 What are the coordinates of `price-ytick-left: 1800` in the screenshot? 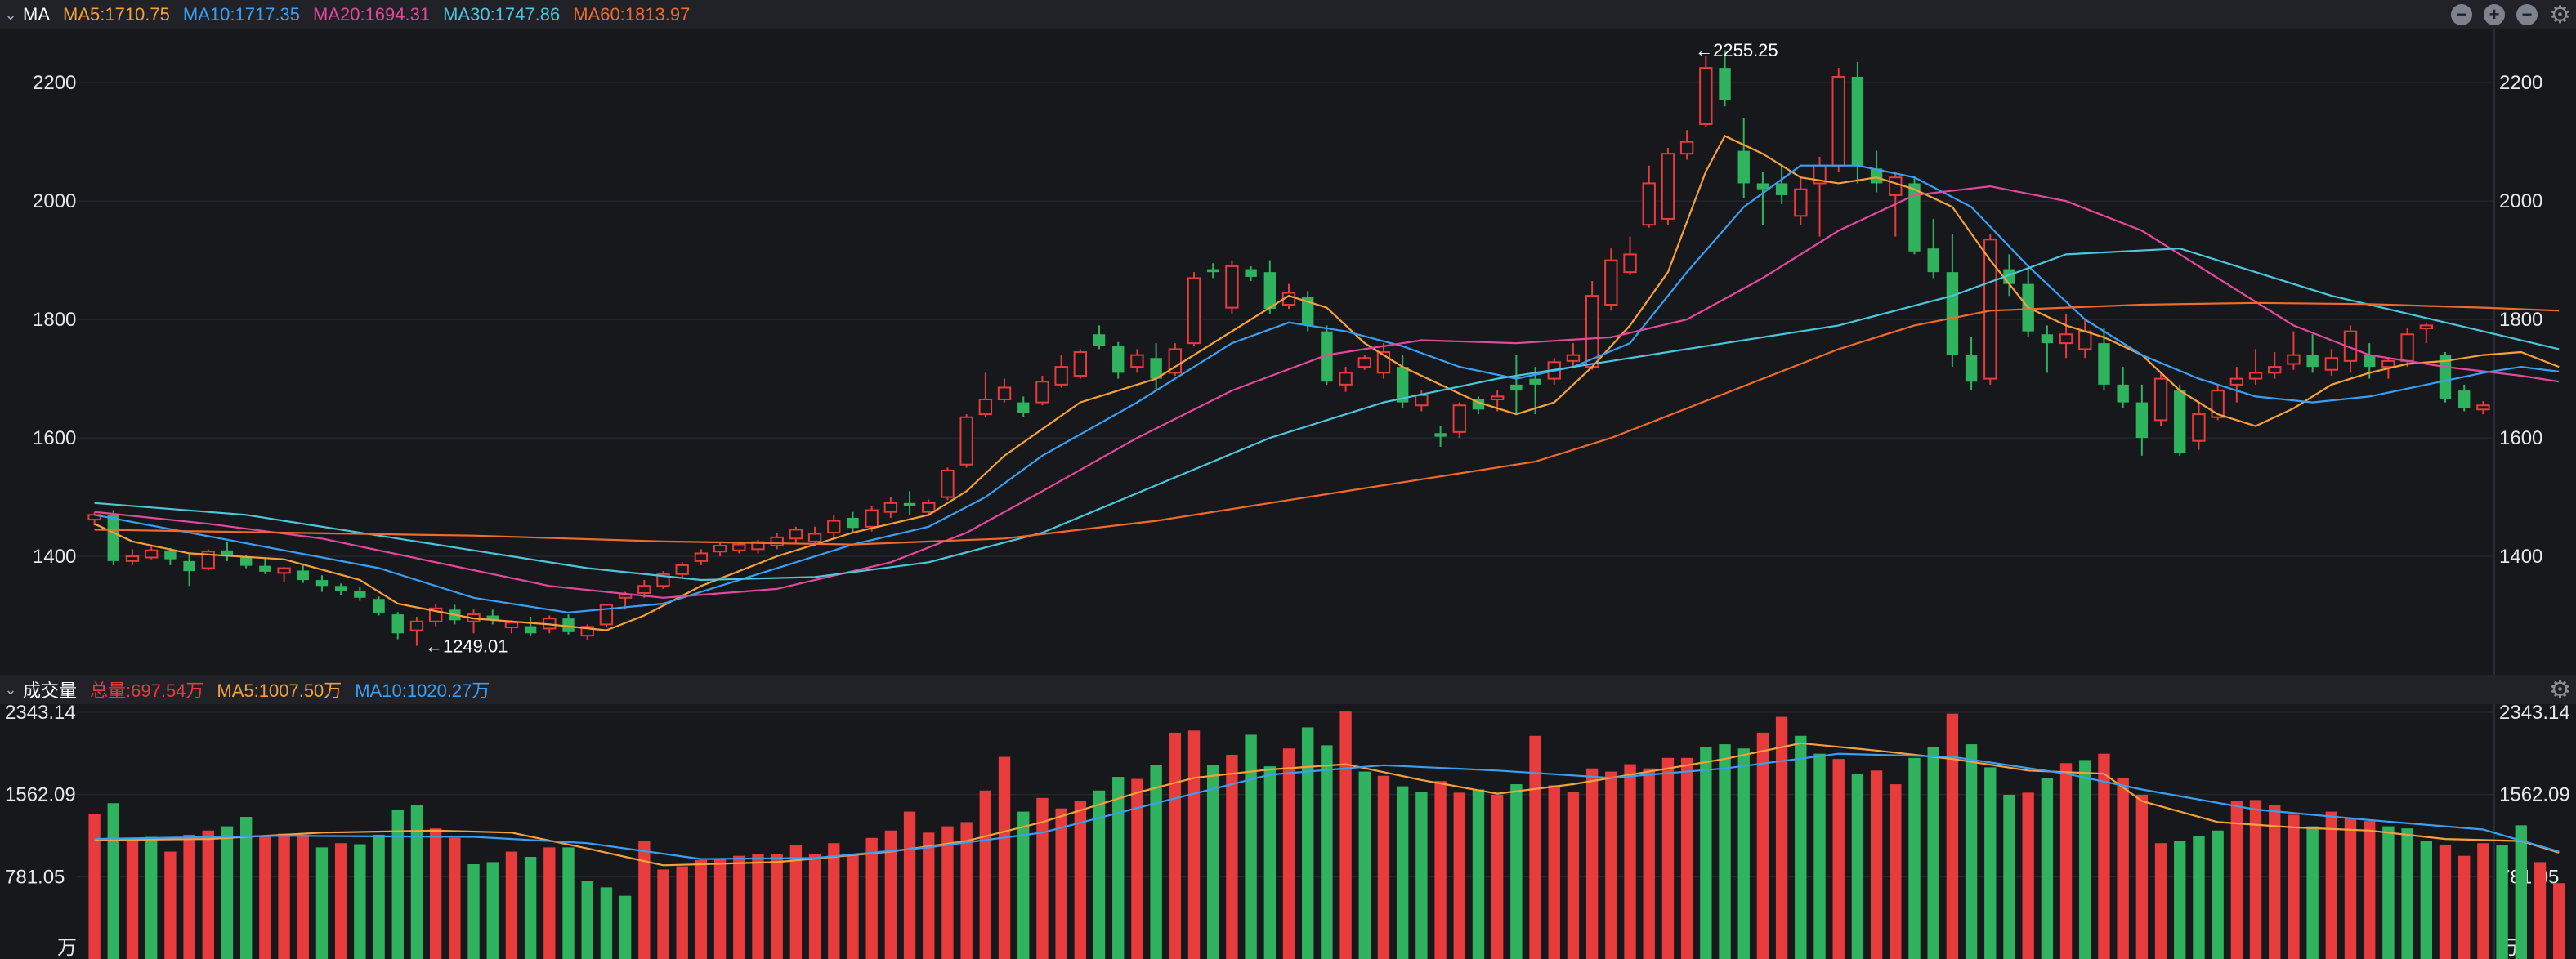 It's located at (54, 320).